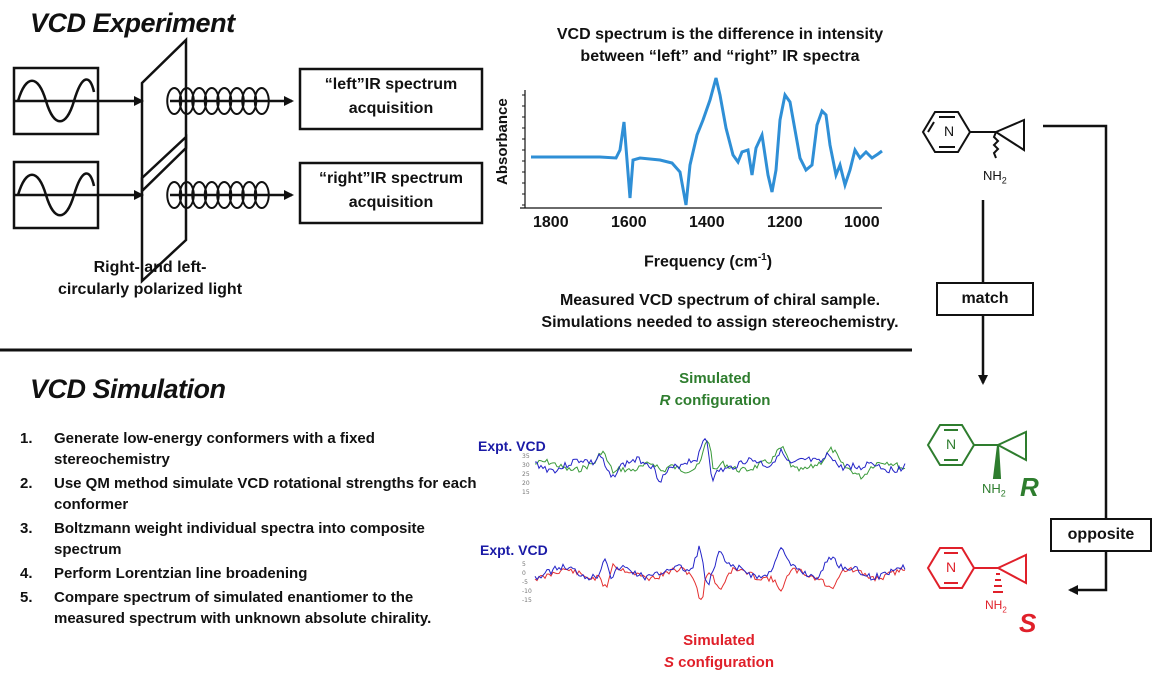 Image resolution: width=1153 pixels, height=675 pixels. Describe the element at coordinates (720, 300) in the screenshot. I see `spectrum-caption-line1: Measured VCD spectrum of chiral sample.` at that location.